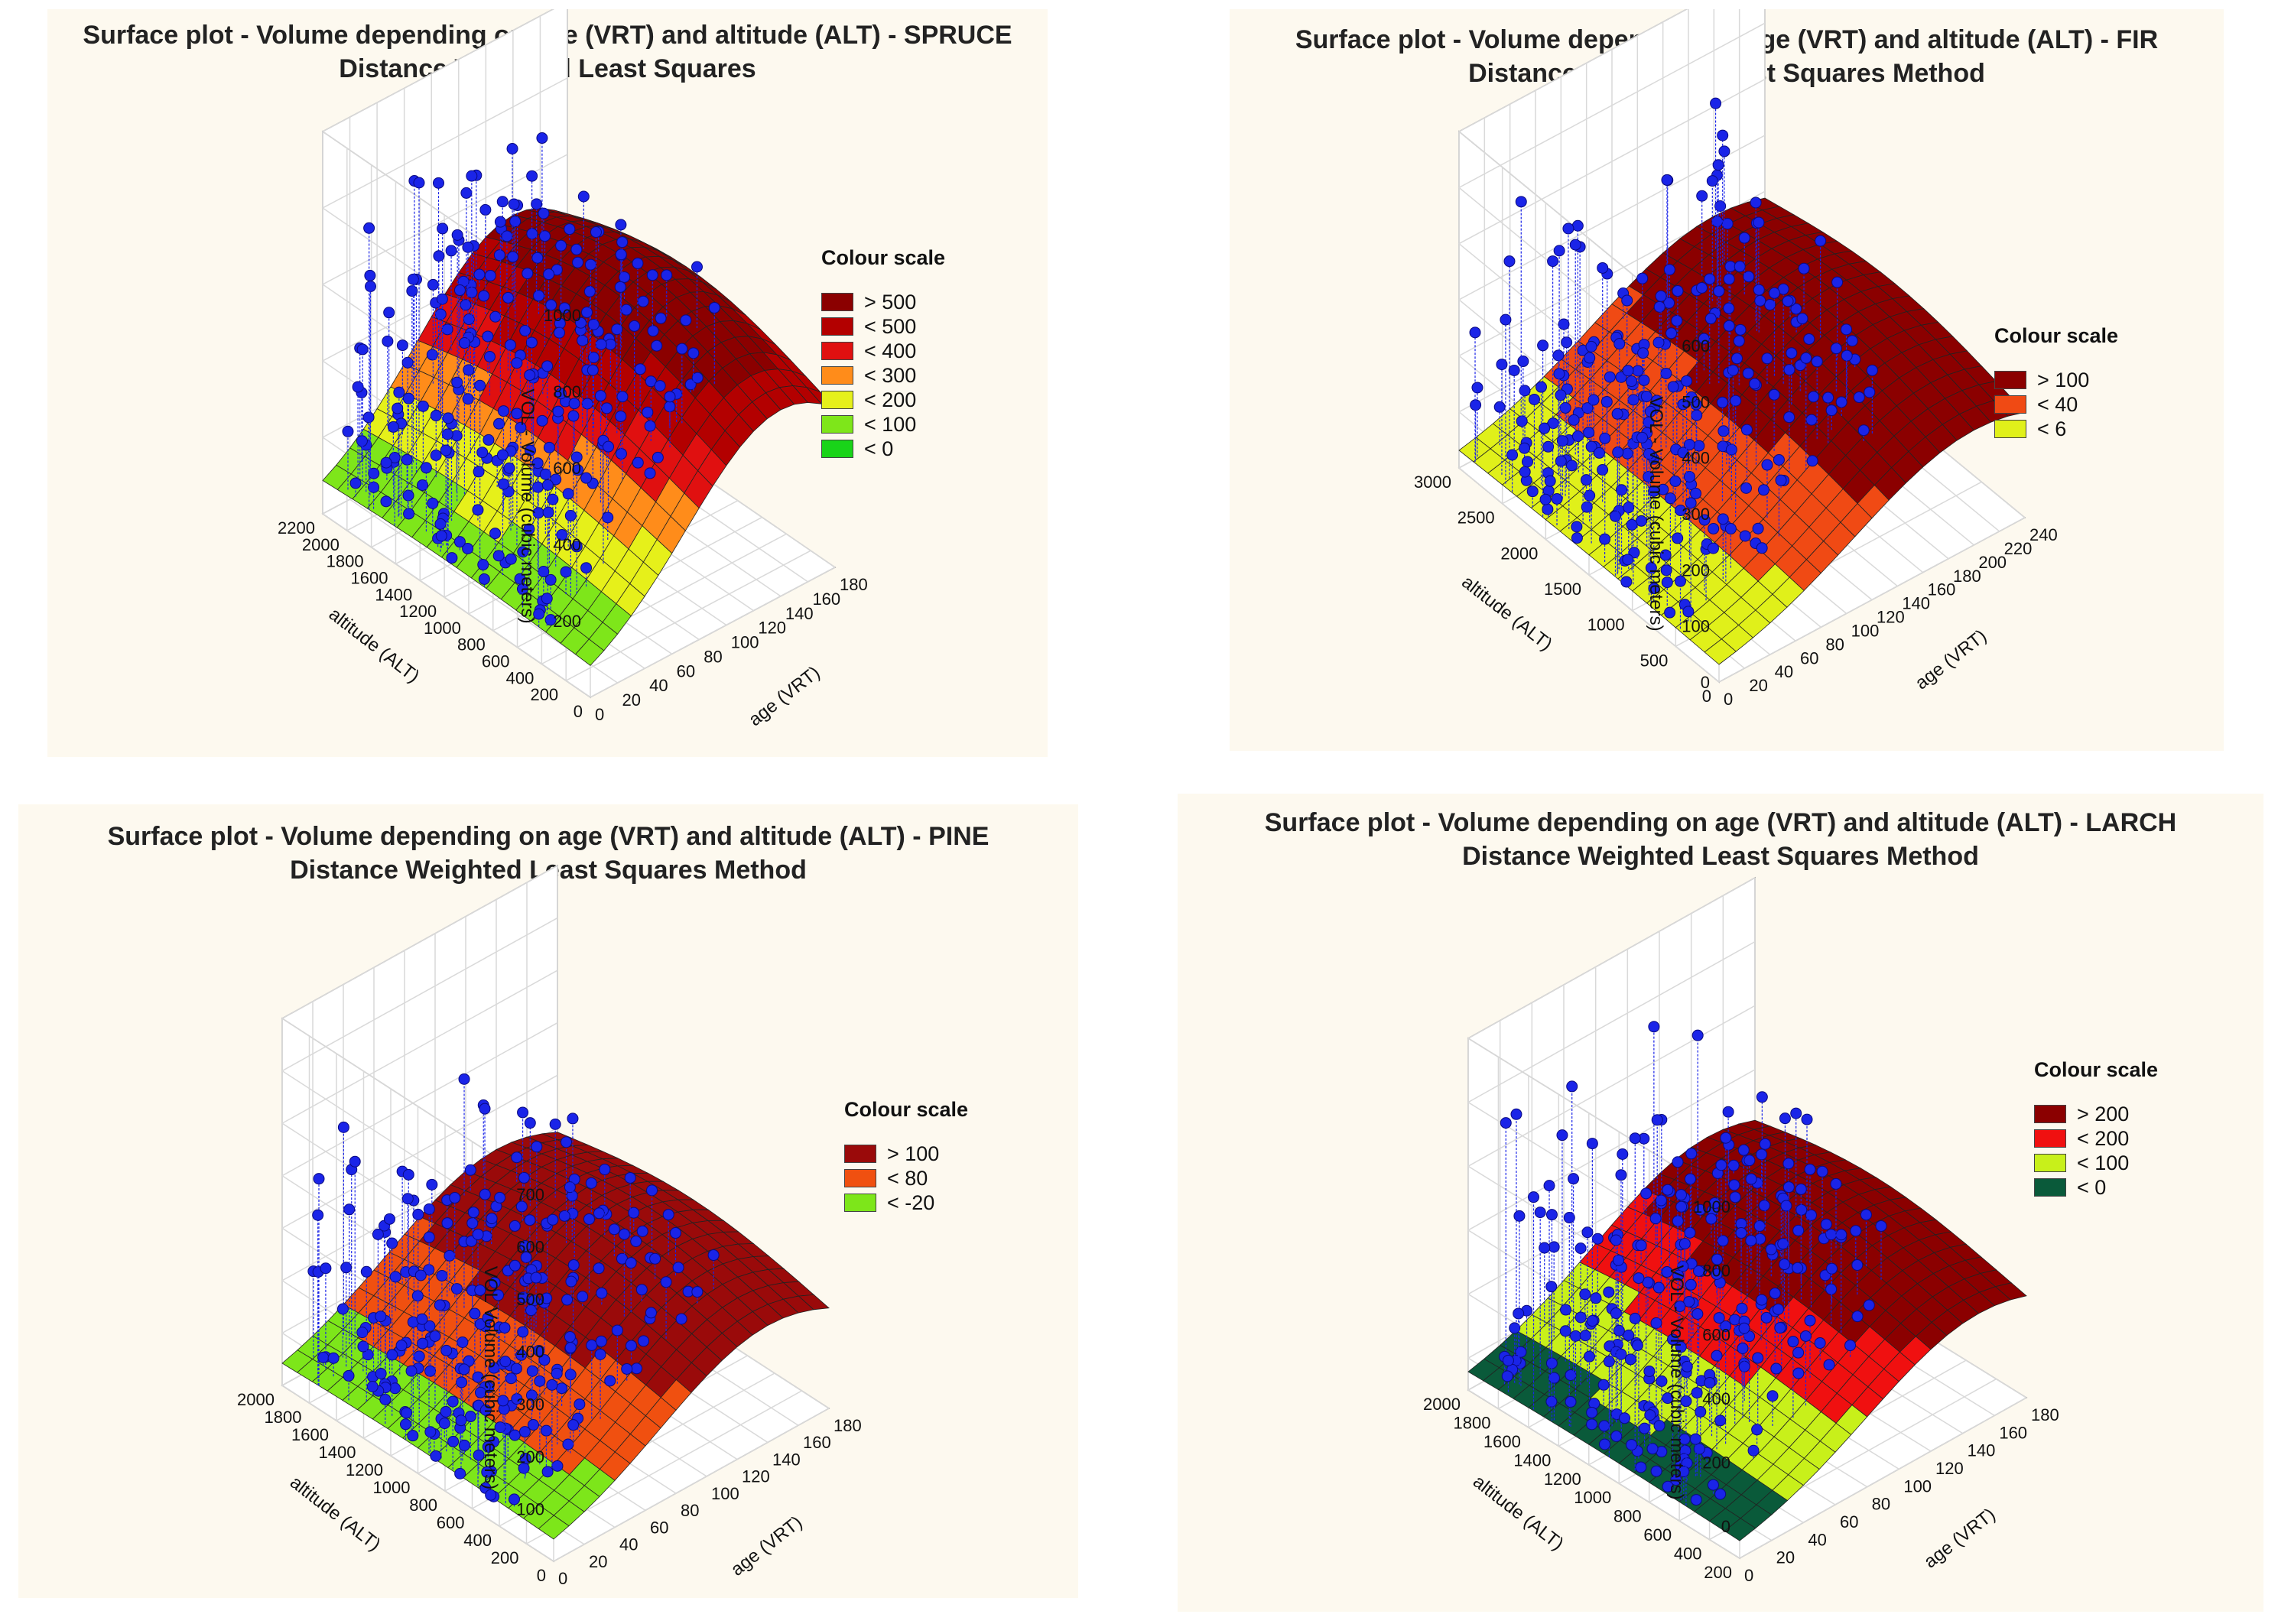  What do you see at coordinates (913, 1153) in the screenshot?
I see `legend-label: > 100` at bounding box center [913, 1153].